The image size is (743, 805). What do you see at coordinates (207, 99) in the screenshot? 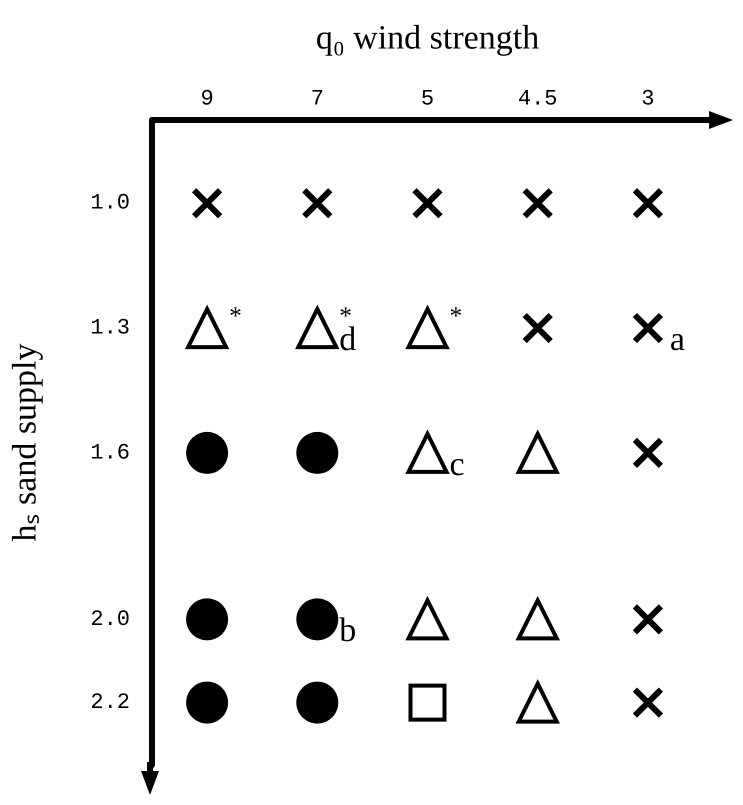
I see `x-tick-label: 9` at bounding box center [207, 99].